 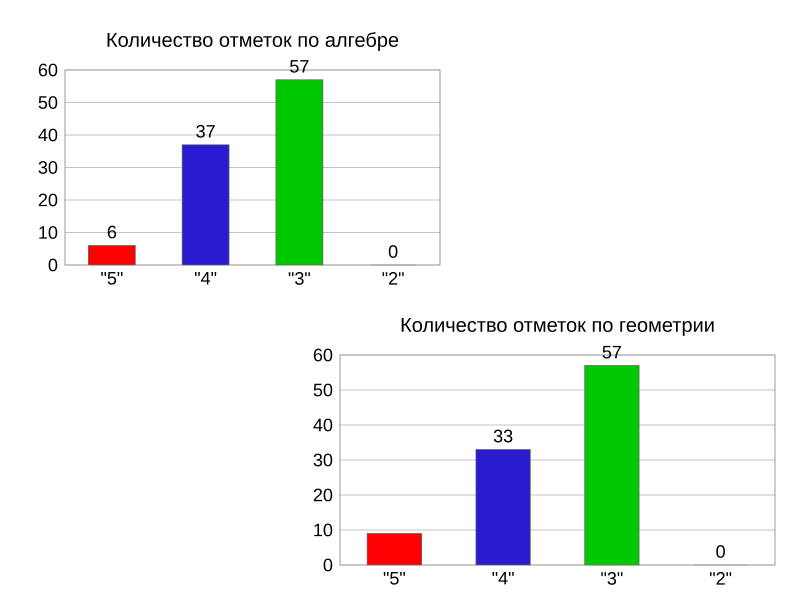 What do you see at coordinates (503, 436) in the screenshot?
I see `data-label: 33` at bounding box center [503, 436].